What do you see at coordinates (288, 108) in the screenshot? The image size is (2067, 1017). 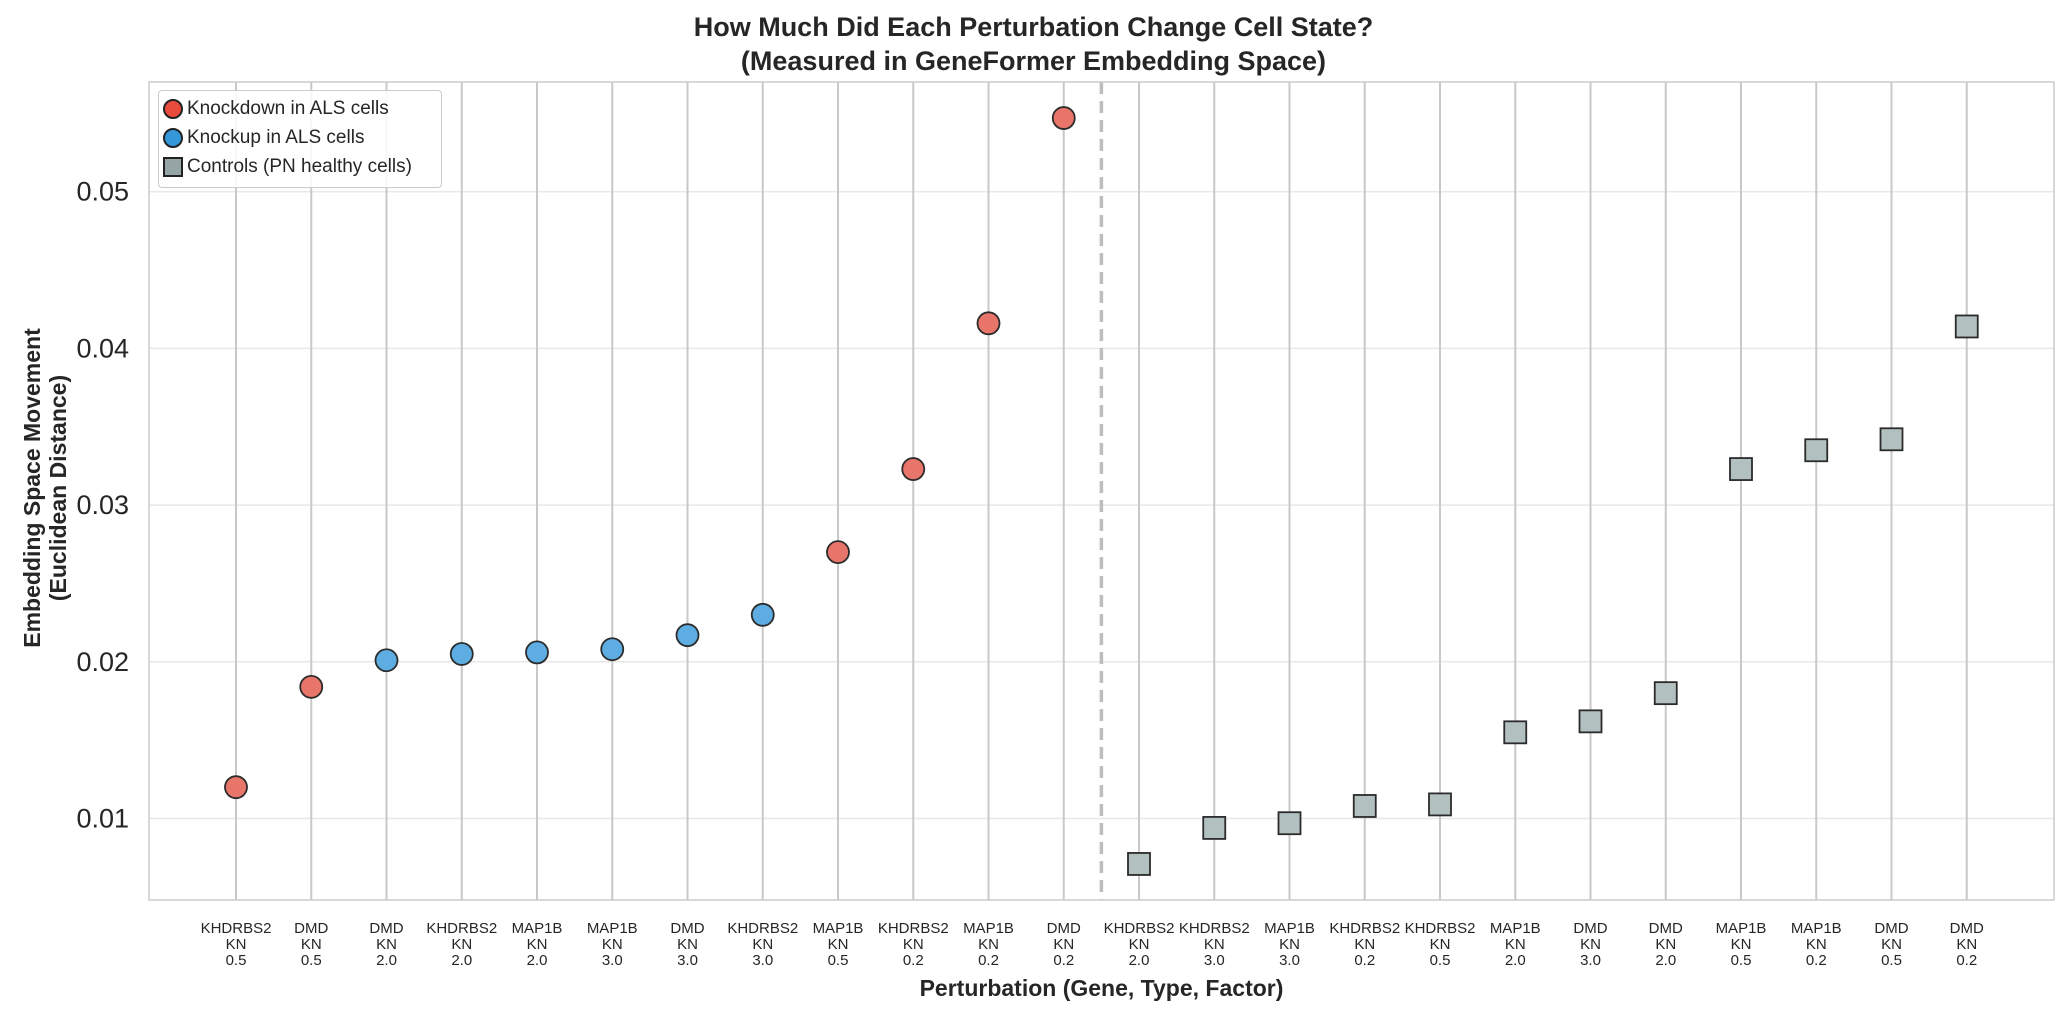 I see `legend-label: Knockdown in ALS cells` at bounding box center [288, 108].